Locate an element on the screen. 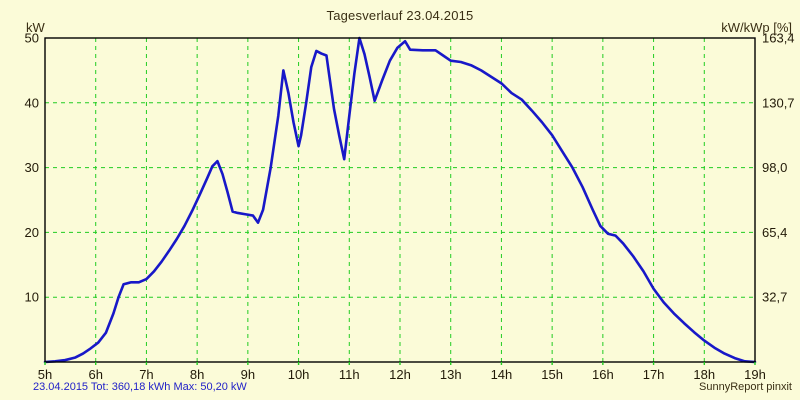  x-tick-label: 8h is located at coordinates (197, 374).